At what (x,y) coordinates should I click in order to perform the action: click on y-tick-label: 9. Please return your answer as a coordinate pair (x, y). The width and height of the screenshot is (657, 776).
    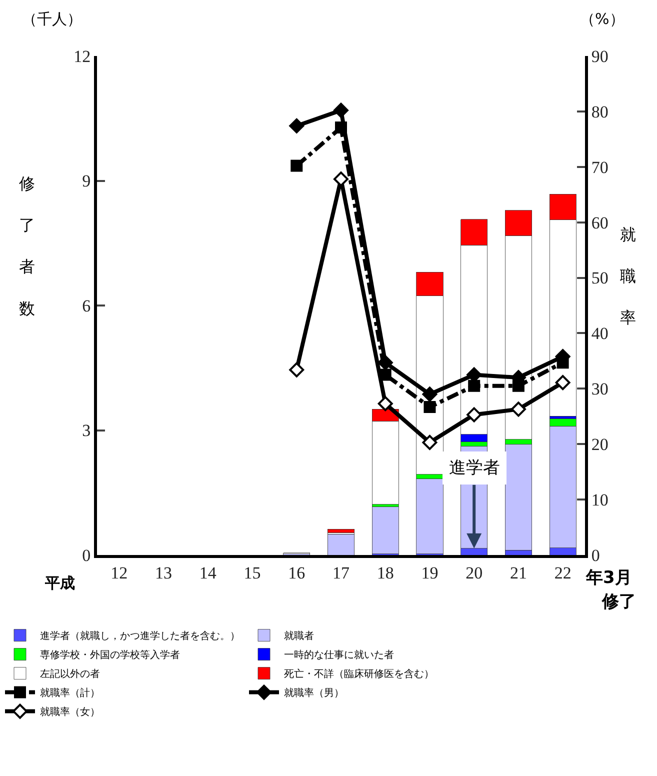
    Looking at the image, I should click on (86, 181).